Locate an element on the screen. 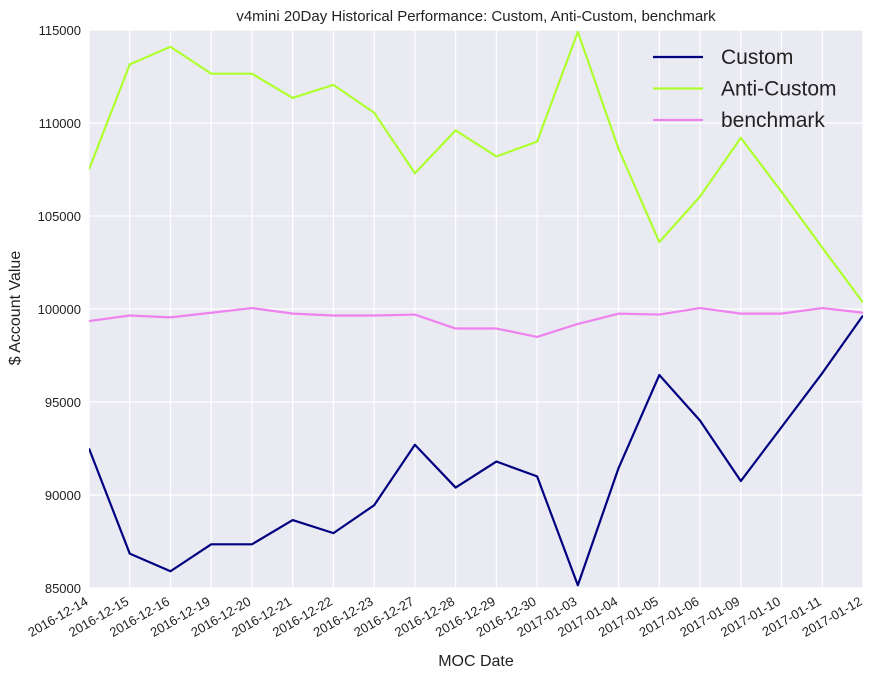 The image size is (873, 678). legend-label-benchmark: benchmark is located at coordinates (773, 120).